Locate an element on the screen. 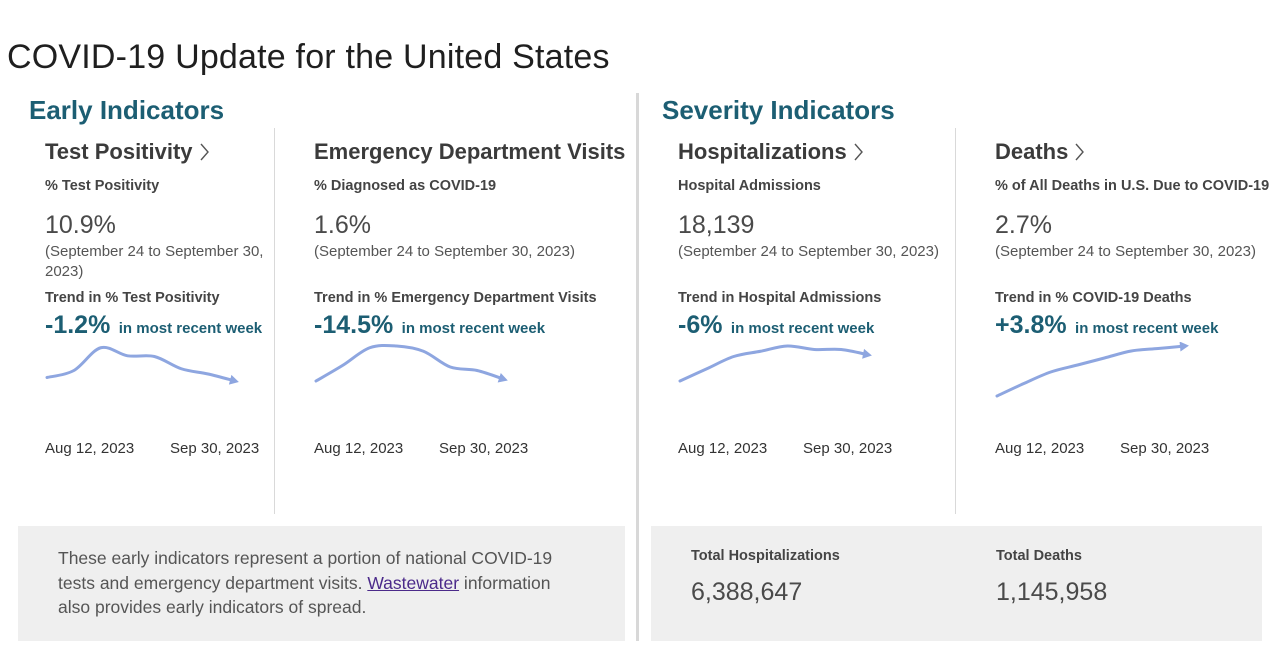  hospitalizations-link: Hospitalizations is located at coordinates (813, 152).